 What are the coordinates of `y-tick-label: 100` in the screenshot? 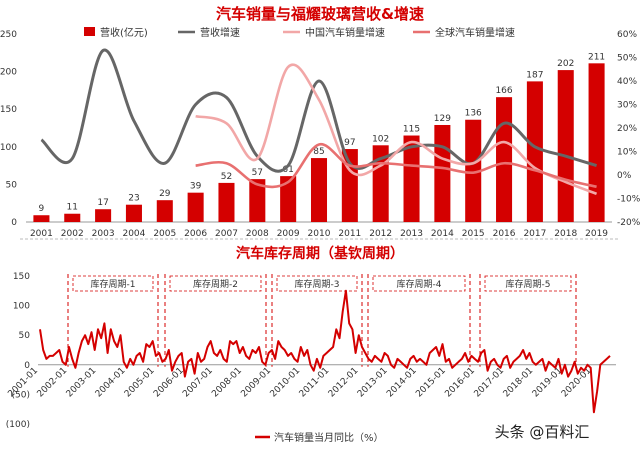 It's located at (21, 307).